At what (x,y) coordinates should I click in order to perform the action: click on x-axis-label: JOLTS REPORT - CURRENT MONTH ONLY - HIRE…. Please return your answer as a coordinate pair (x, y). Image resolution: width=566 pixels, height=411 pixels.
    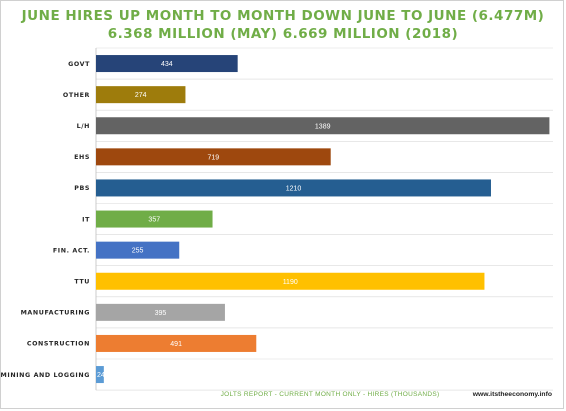
    Looking at the image, I should click on (330, 394).